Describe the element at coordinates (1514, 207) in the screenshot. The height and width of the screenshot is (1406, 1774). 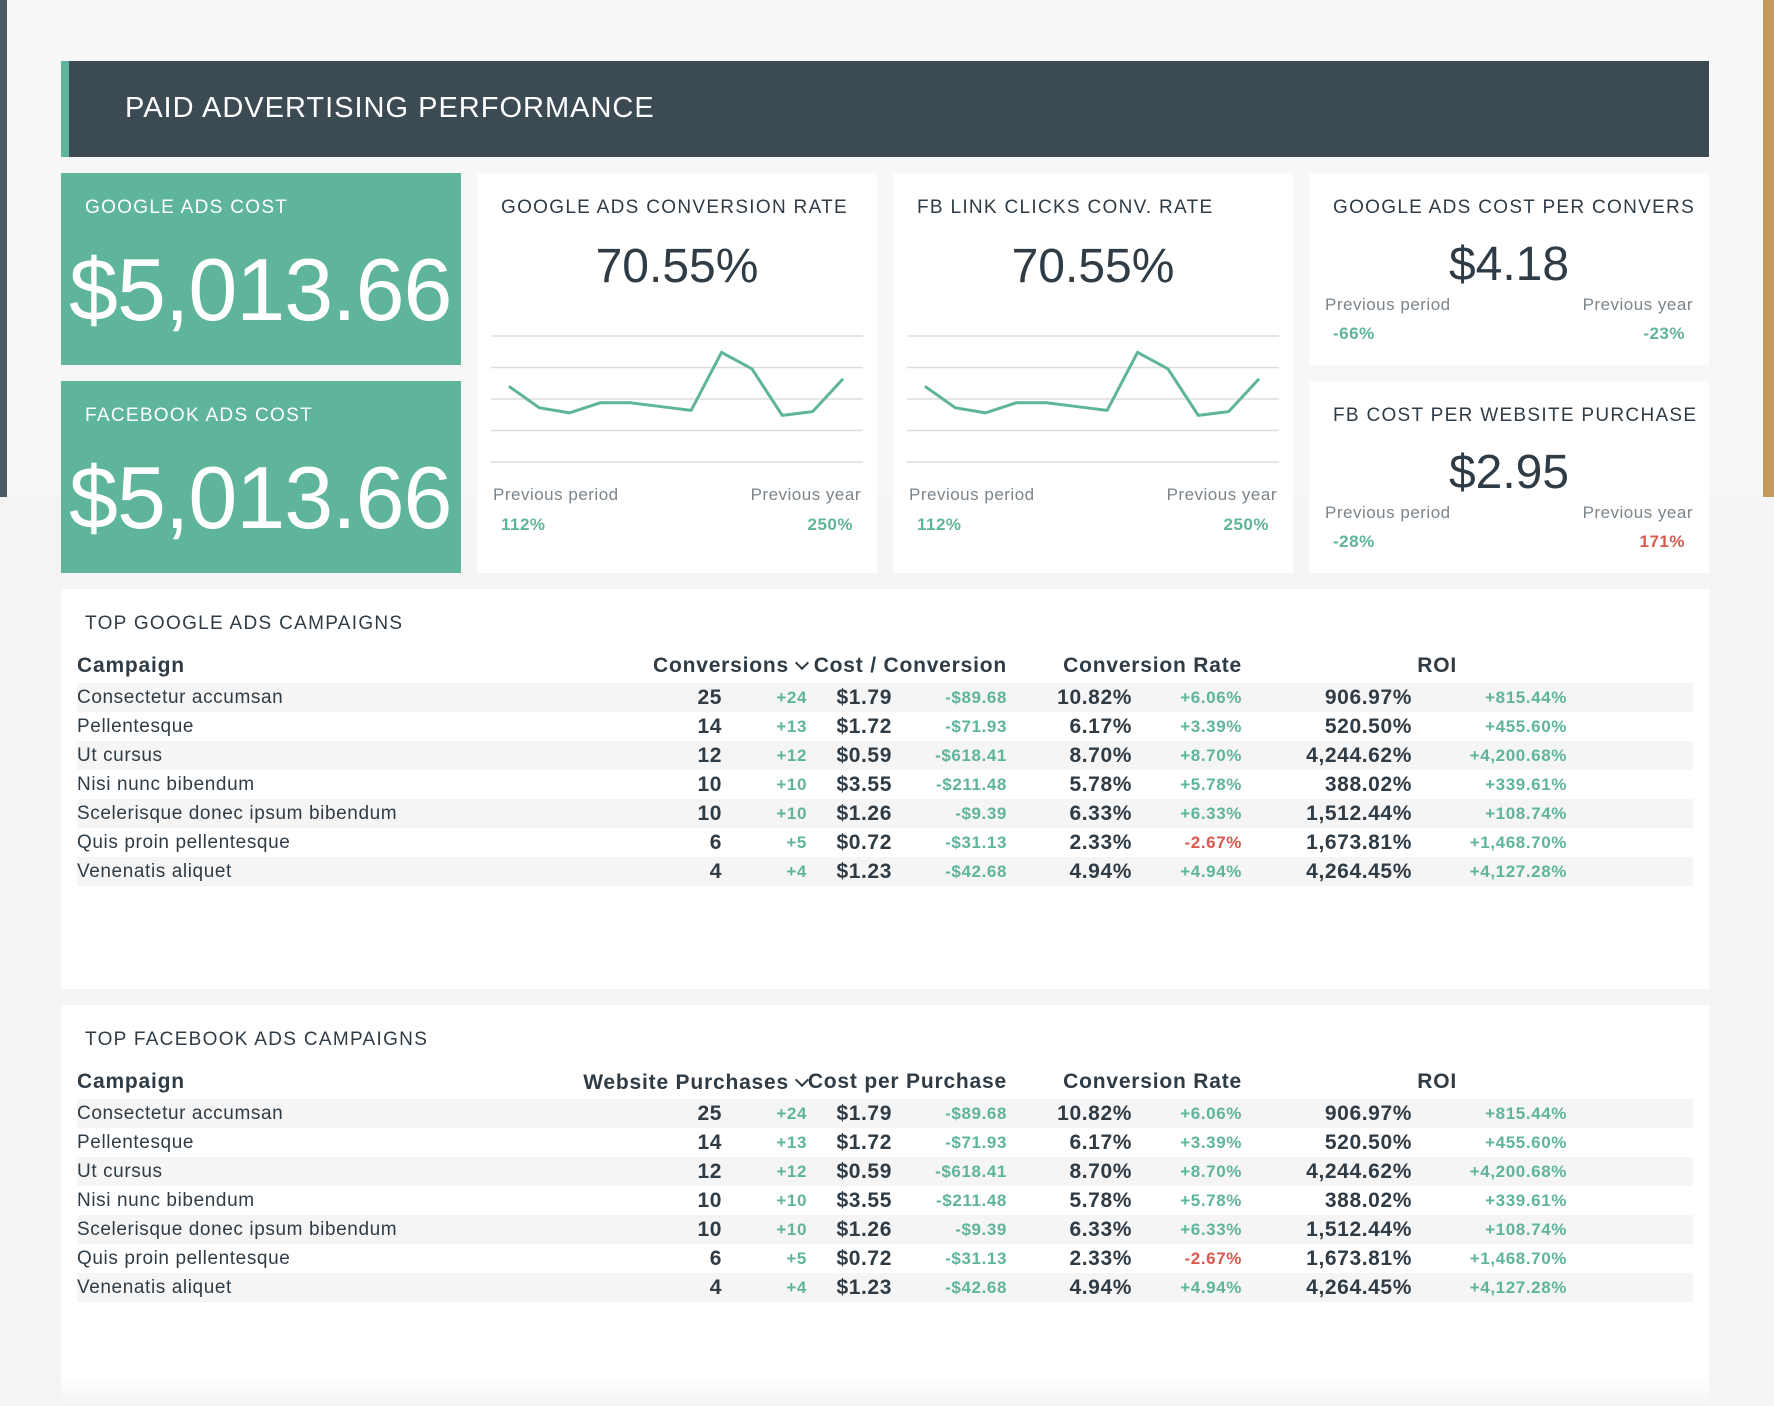
I see `card-title: GOOGLE ADS COST PER CONVERS` at that location.